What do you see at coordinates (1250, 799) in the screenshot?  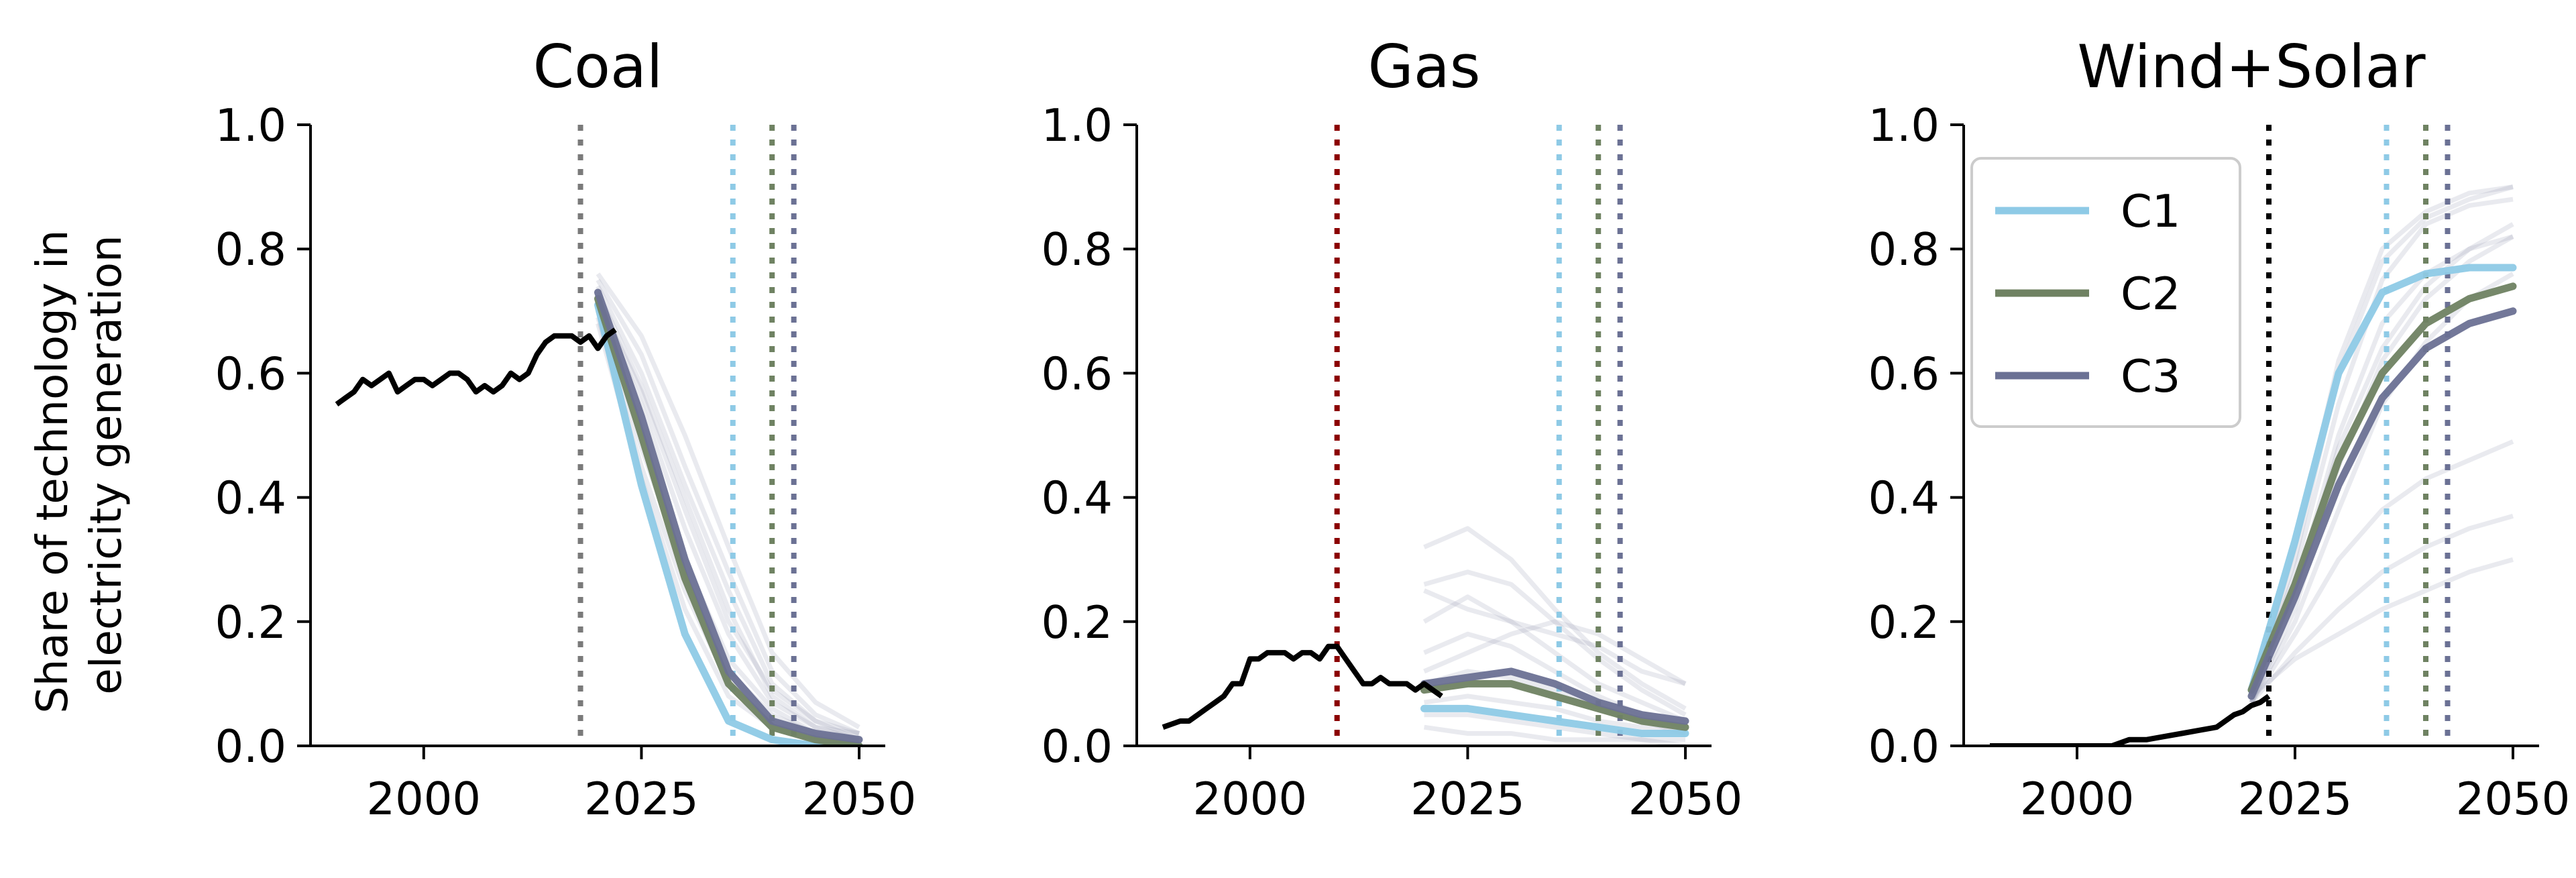 I see `gas-x-tick-label: 2000` at bounding box center [1250, 799].